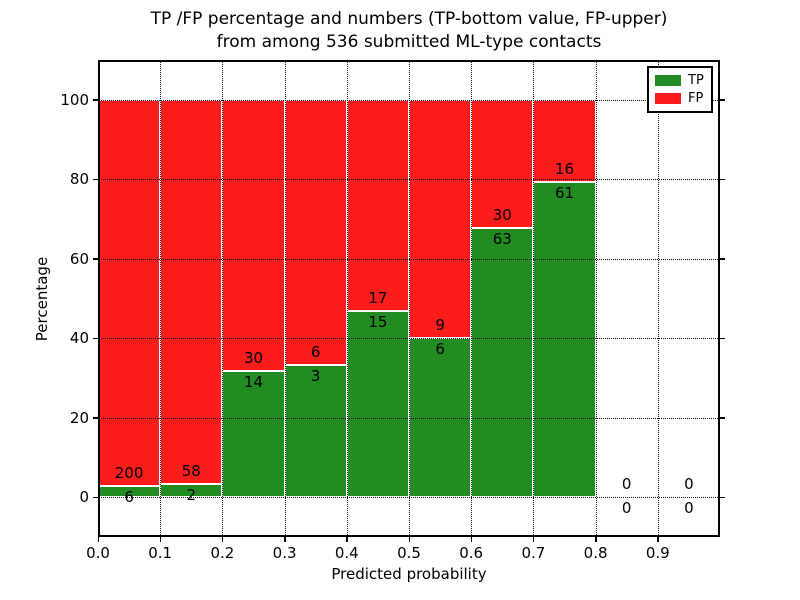 The height and width of the screenshot is (600, 800). I want to click on x-tick-label: 0.4, so click(346, 553).